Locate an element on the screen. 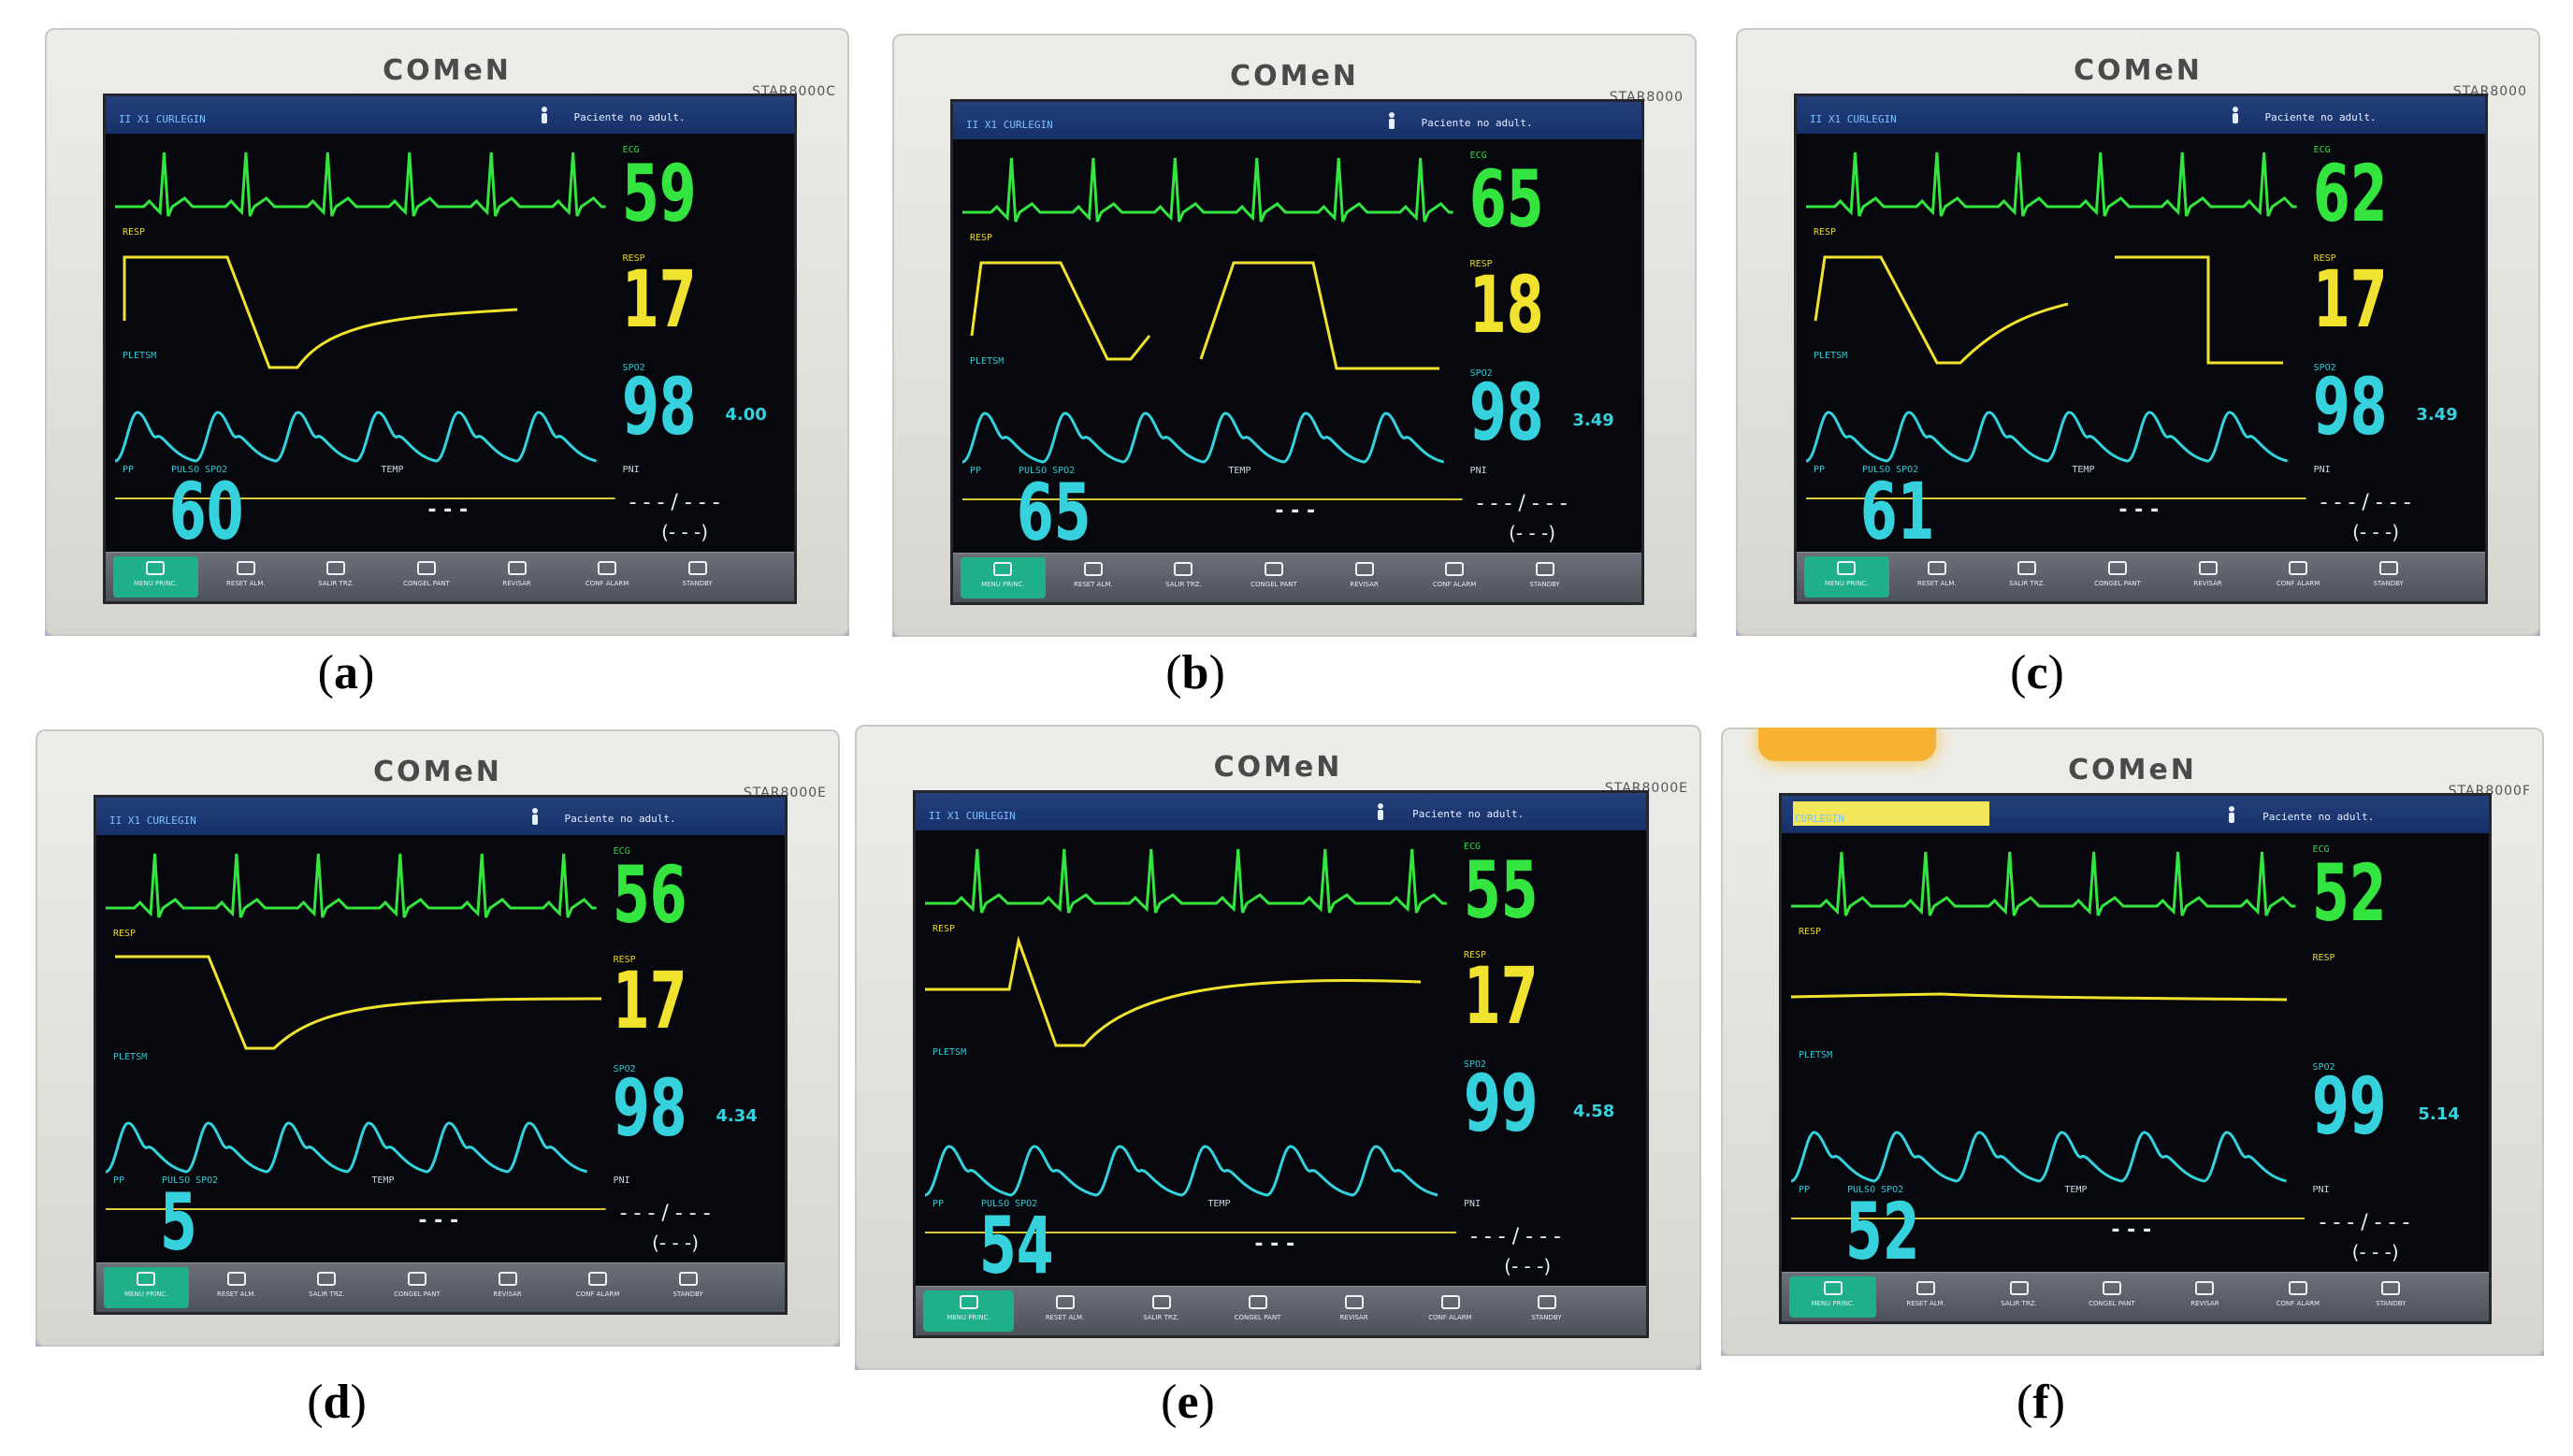  nibp-label: PNI is located at coordinates (1478, 471).